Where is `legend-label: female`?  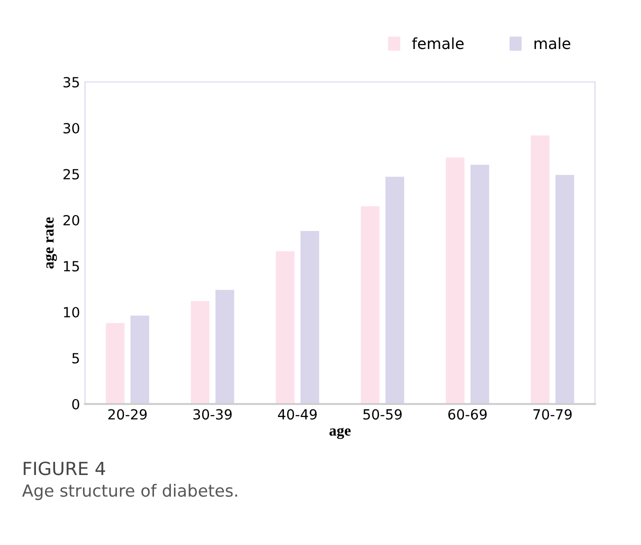
legend-label: female is located at coordinates (438, 43).